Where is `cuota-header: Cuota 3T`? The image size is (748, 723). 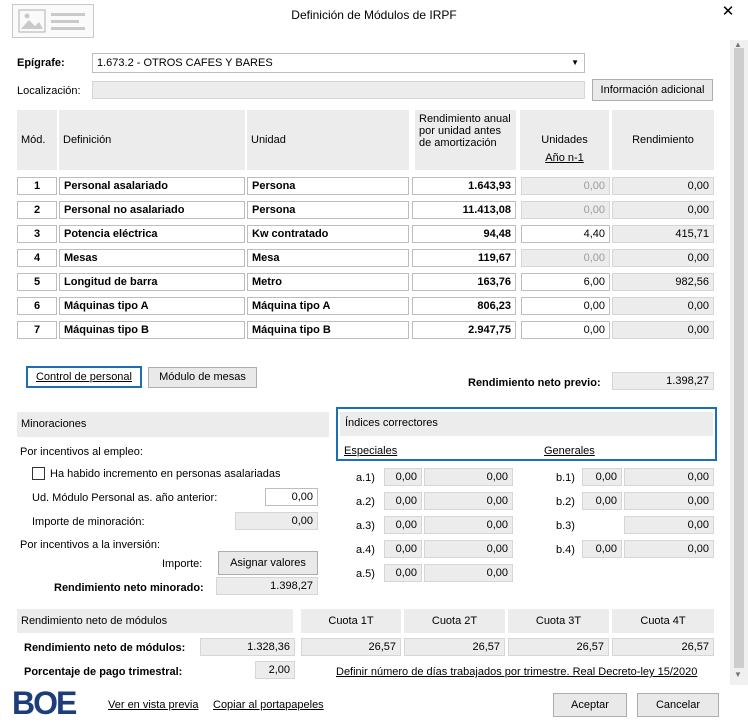 cuota-header: Cuota 3T is located at coordinates (558, 621).